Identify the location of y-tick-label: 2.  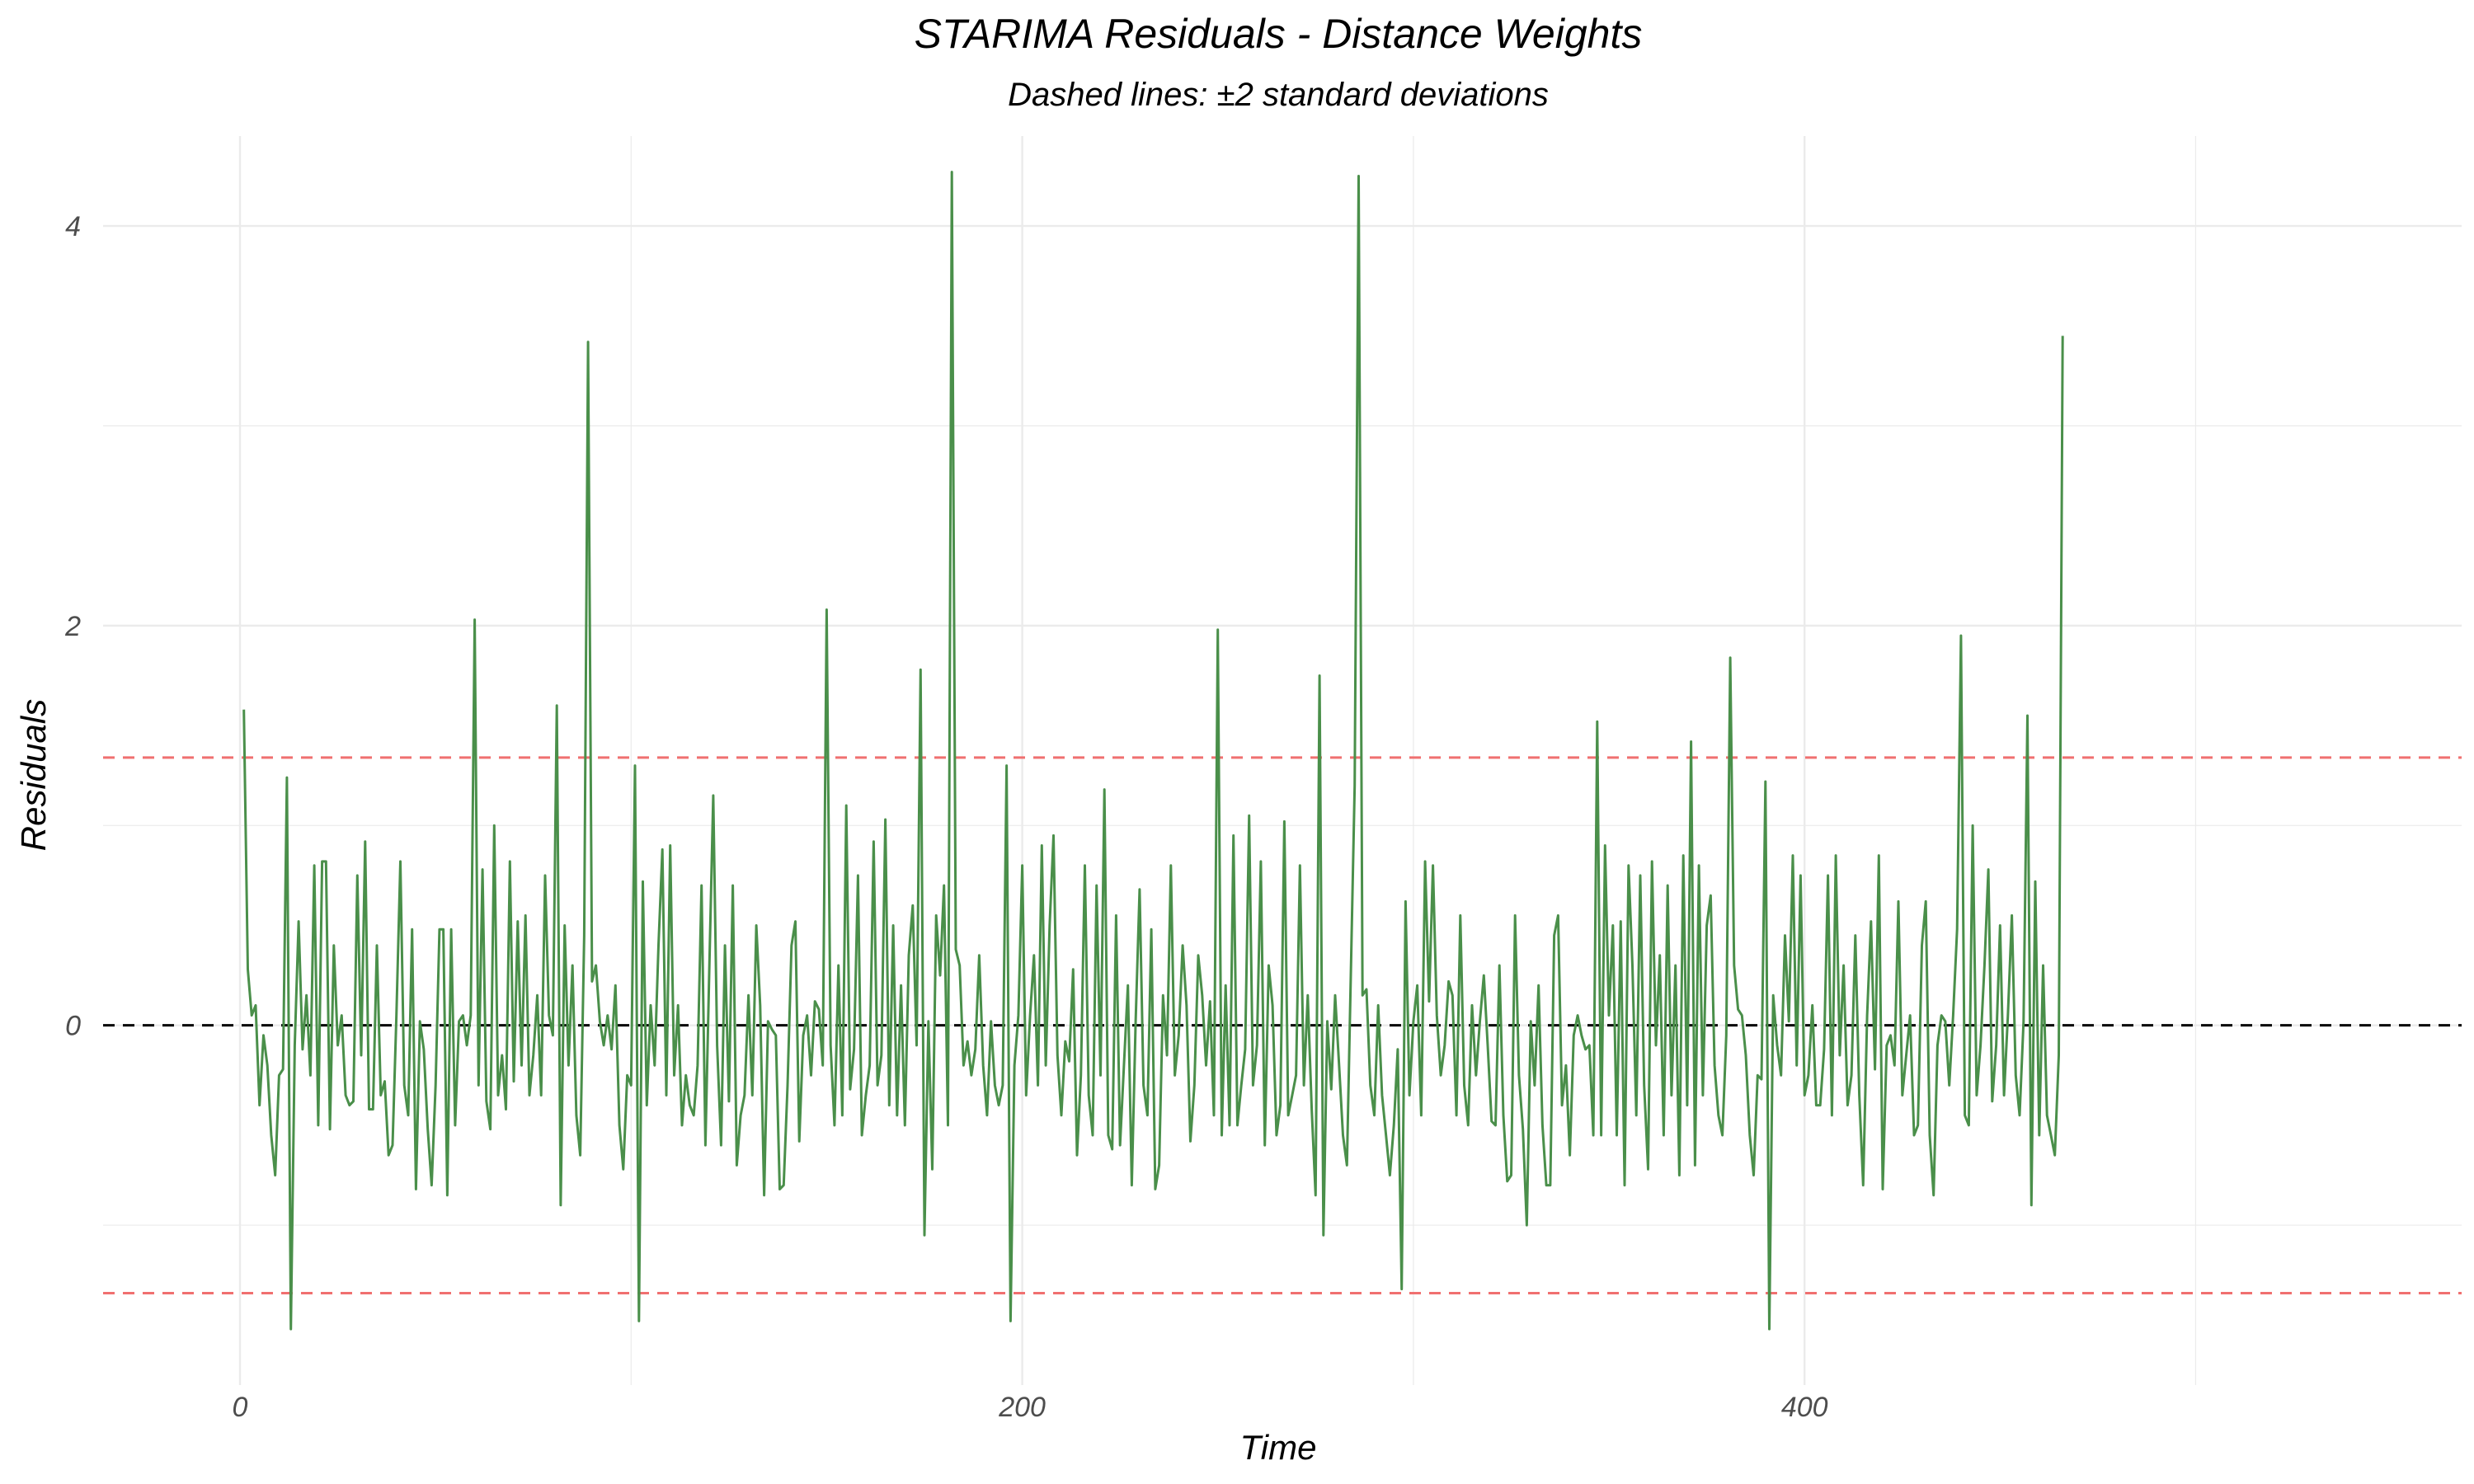
(72, 626).